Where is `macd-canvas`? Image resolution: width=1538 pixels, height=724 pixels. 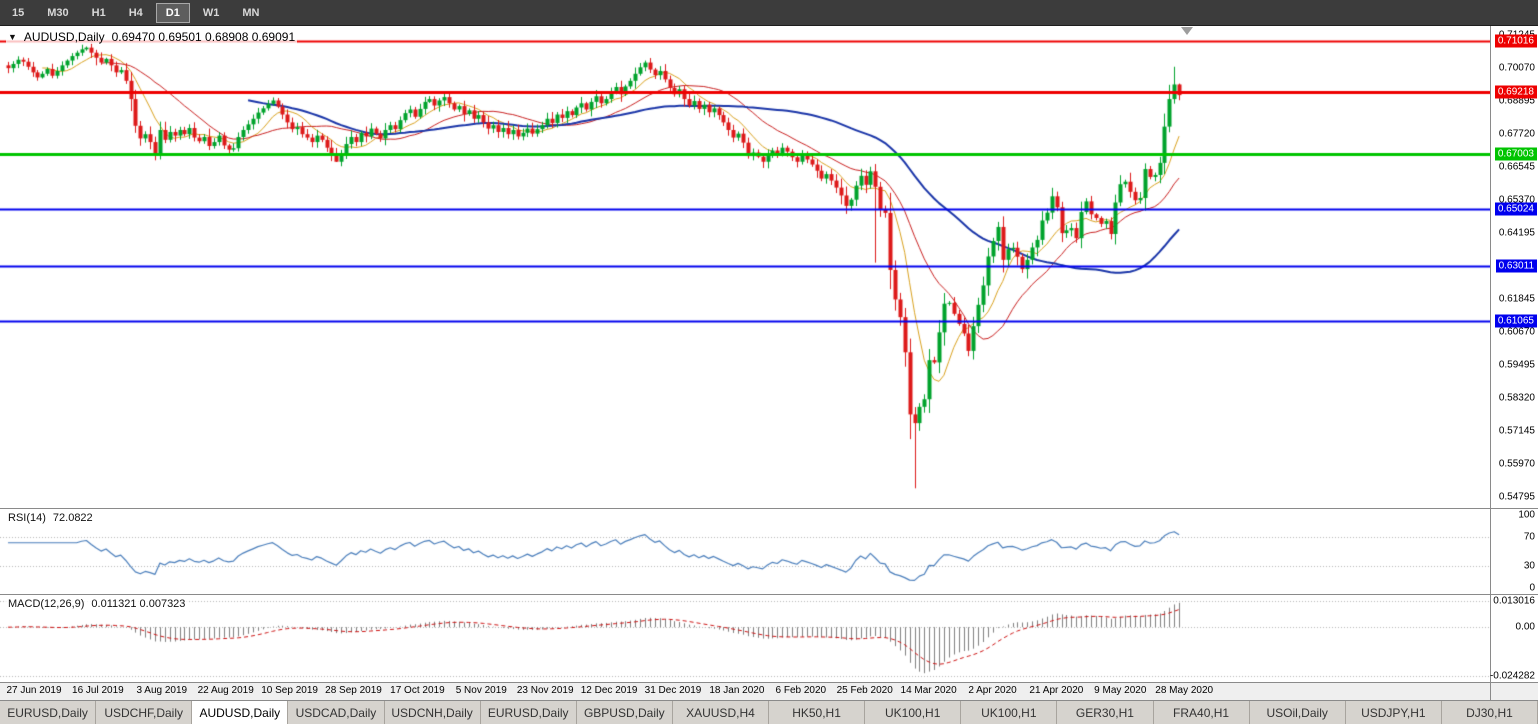
macd-canvas is located at coordinates (745, 638).